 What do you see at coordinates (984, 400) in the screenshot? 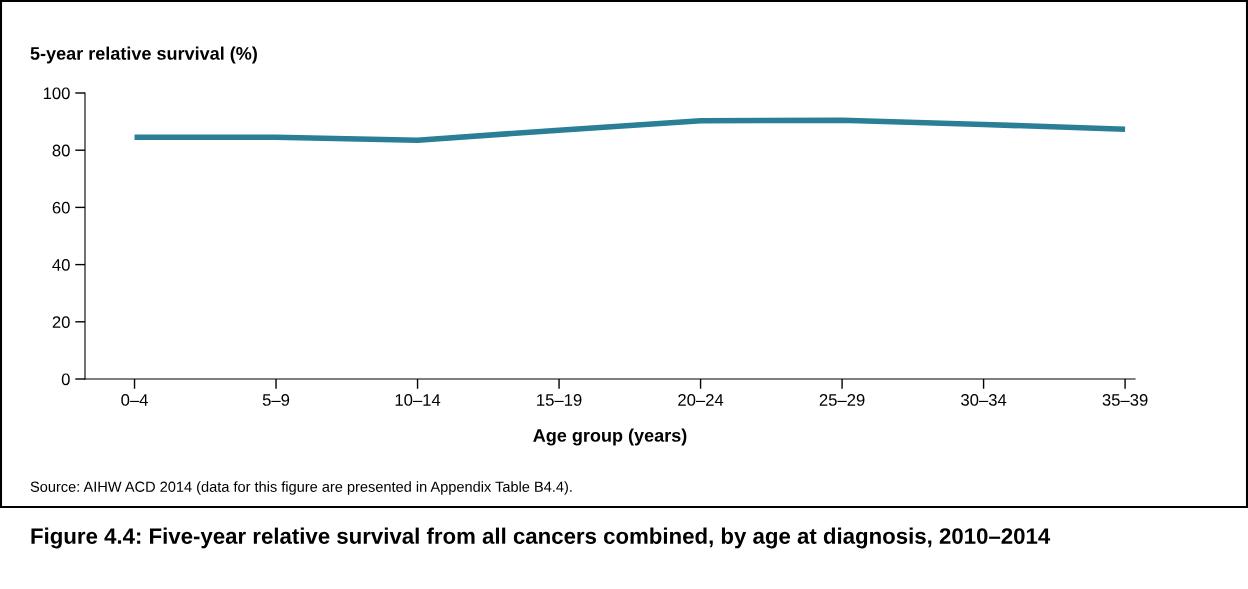
I see `x-tick-label: 30–34` at bounding box center [984, 400].